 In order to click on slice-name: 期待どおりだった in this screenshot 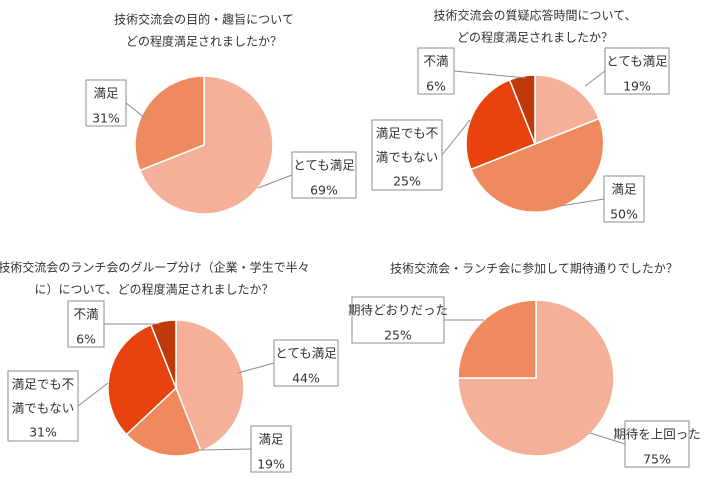, I will do `click(398, 310)`.